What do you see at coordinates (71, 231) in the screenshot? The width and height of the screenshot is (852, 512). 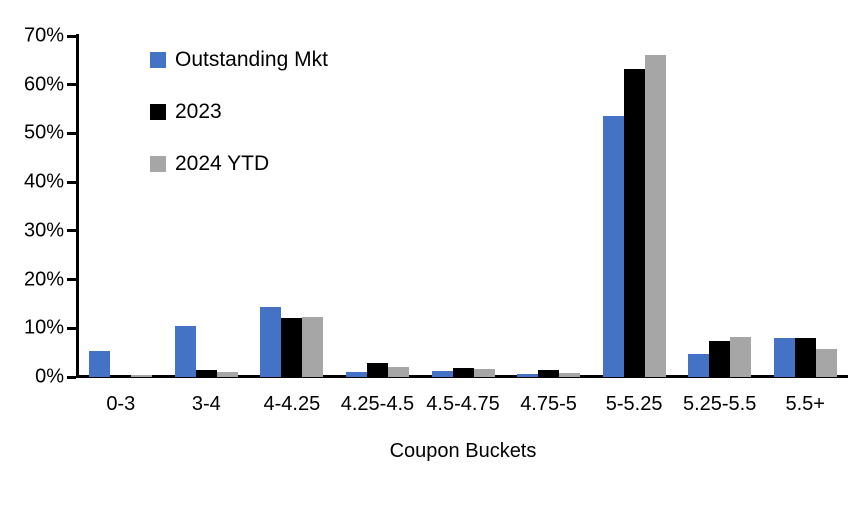 I see `y-tick-mark-30%` at bounding box center [71, 231].